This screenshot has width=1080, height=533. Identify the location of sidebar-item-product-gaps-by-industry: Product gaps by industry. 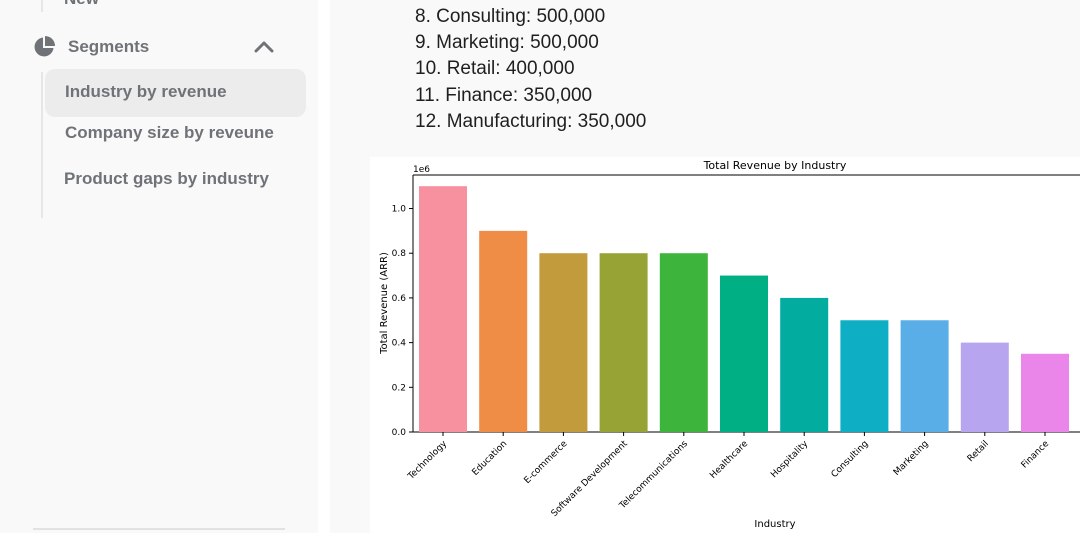
(166, 178).